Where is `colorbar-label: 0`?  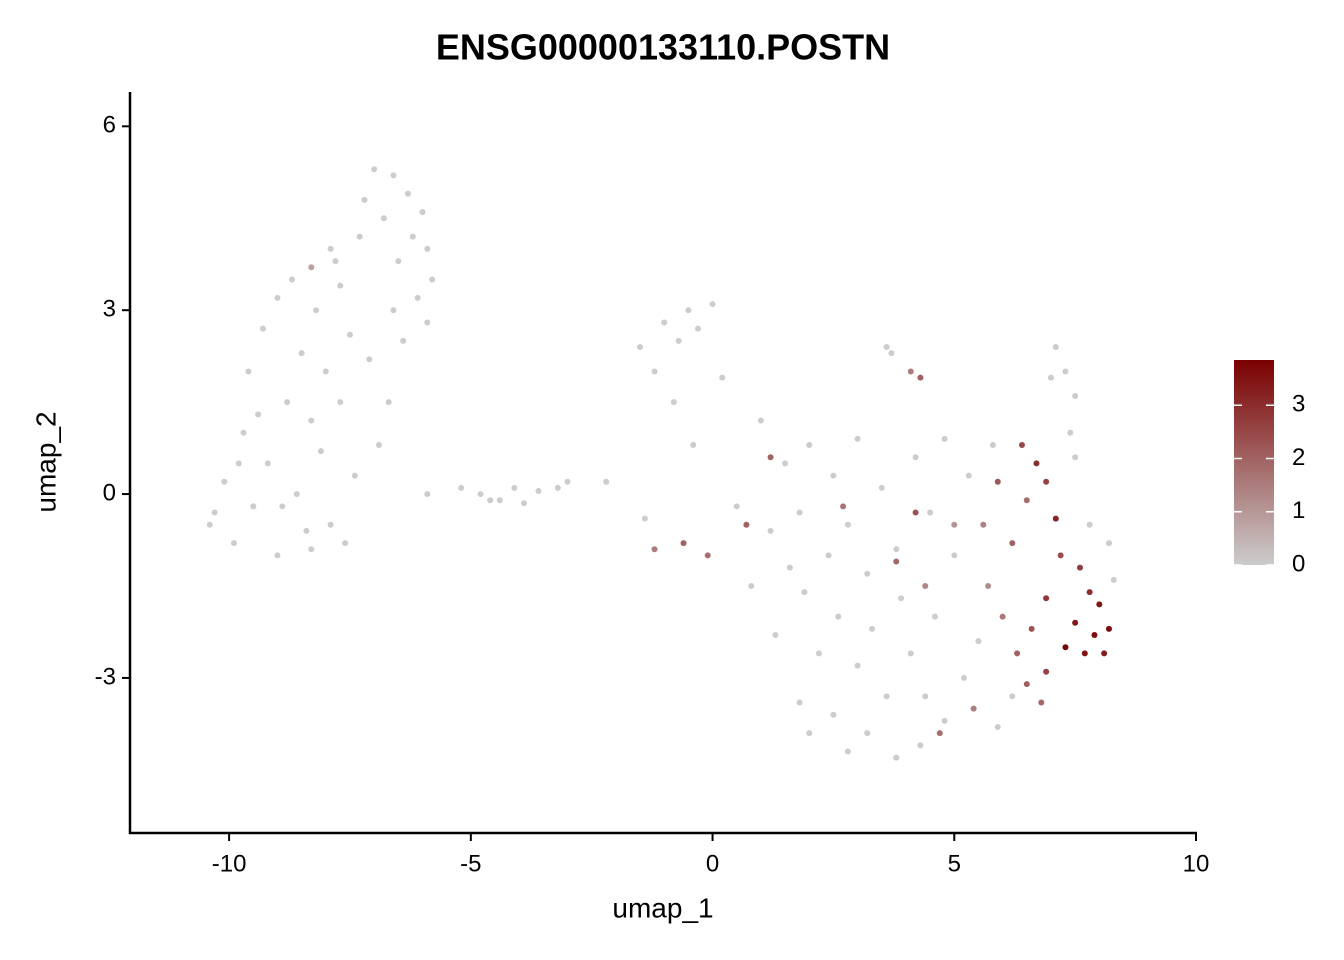
colorbar-label: 0 is located at coordinates (1298, 563).